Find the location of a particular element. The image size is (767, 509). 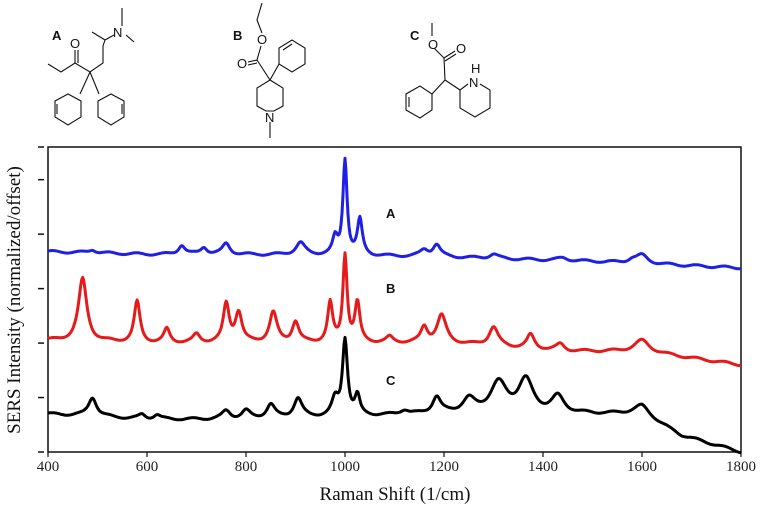

x-tick-label: 1400 is located at coordinates (543, 467).